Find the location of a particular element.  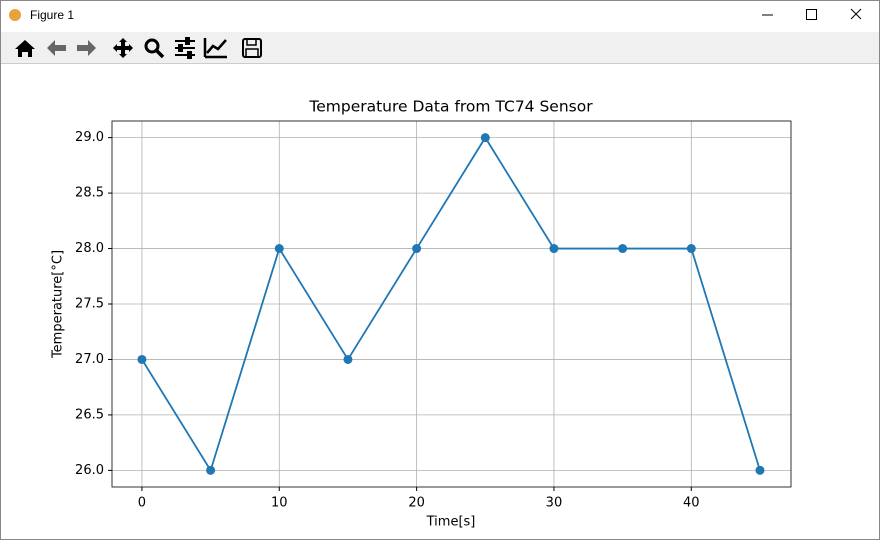

edit-axis-button is located at coordinates (215, 48).